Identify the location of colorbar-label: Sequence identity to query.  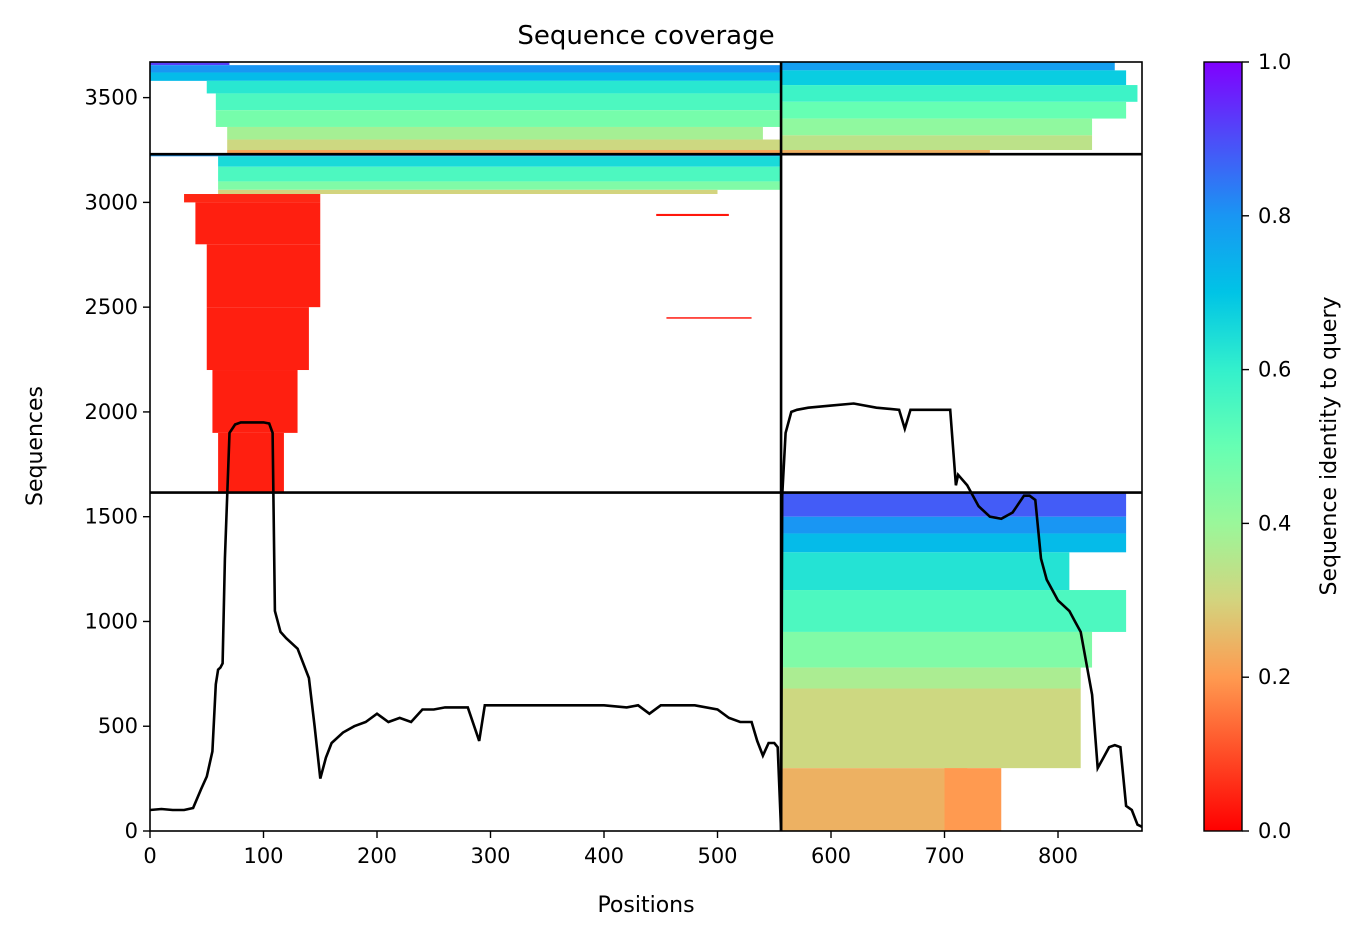
(1329, 445).